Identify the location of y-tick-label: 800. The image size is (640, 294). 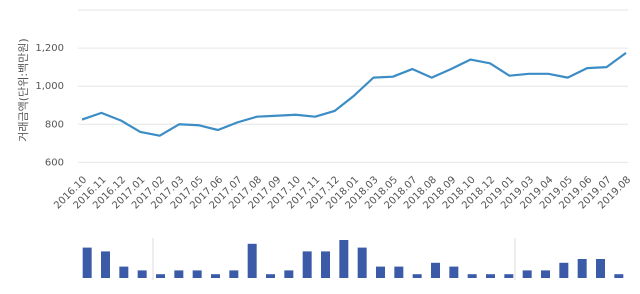
(54, 124).